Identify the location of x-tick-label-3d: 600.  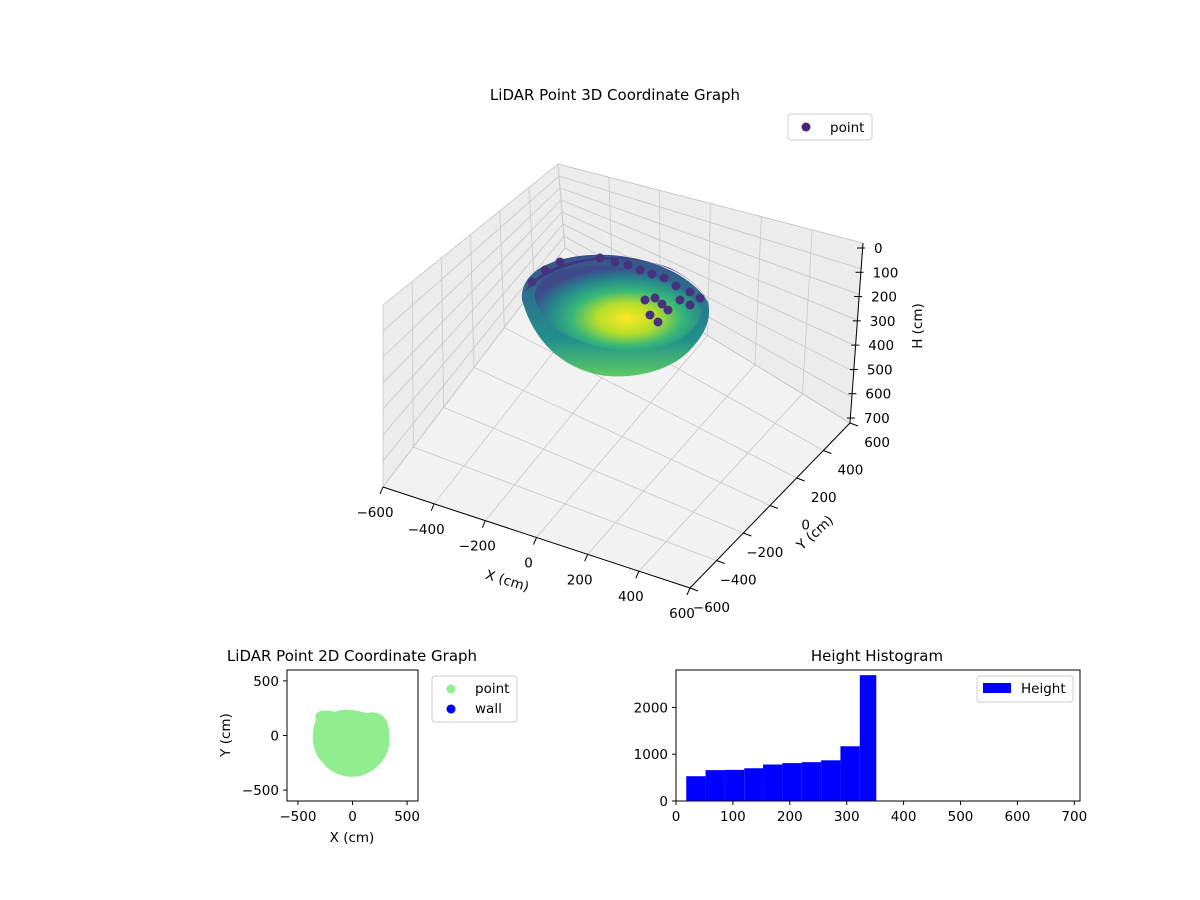
(682, 614).